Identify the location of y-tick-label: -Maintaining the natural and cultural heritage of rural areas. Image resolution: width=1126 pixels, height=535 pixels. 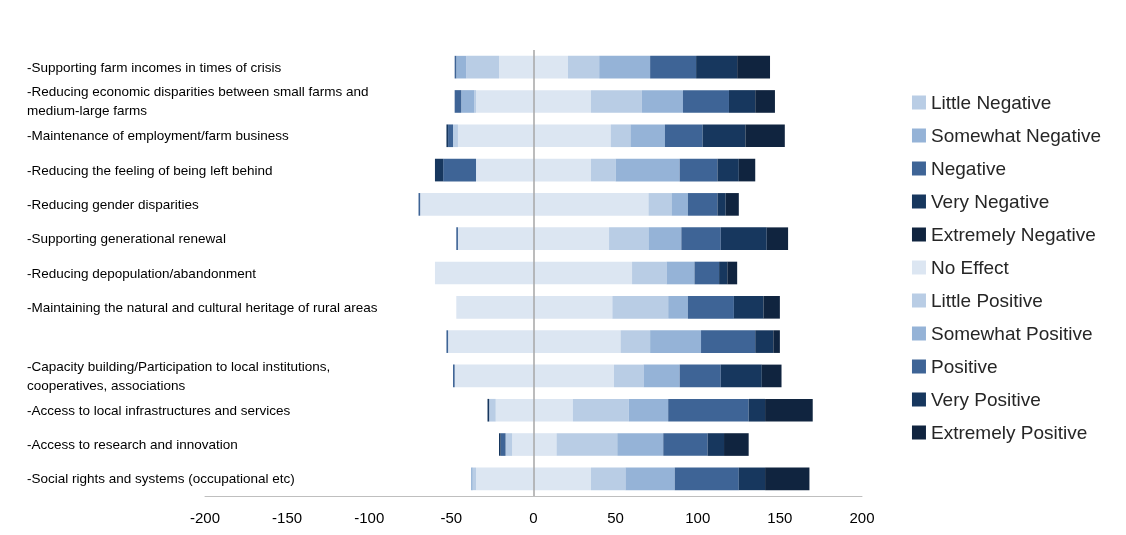
(202, 307).